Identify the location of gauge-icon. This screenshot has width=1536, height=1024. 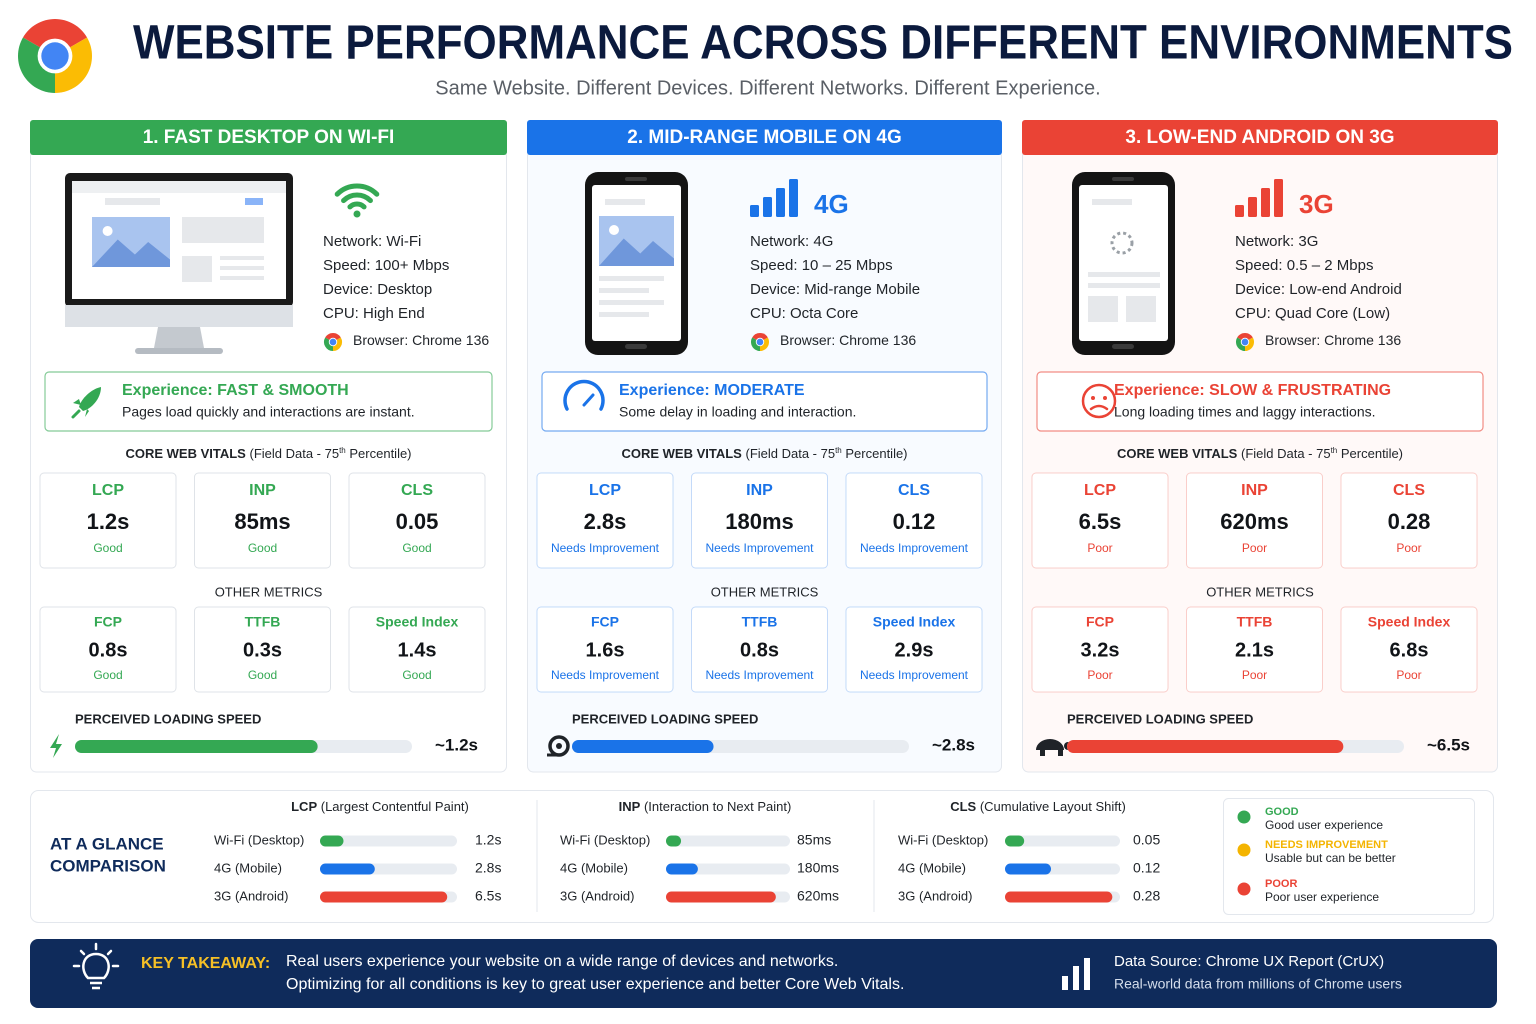
(584, 395).